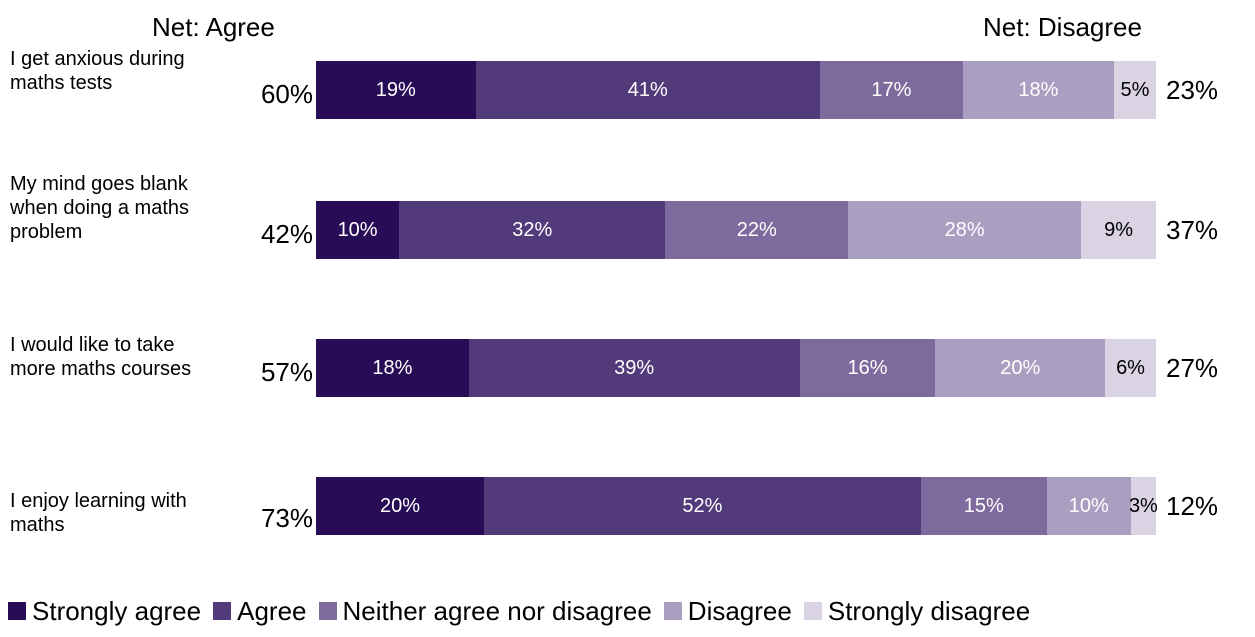 The image size is (1255, 637). I want to click on legend-item: Neither agree nor disagree, so click(485, 611).